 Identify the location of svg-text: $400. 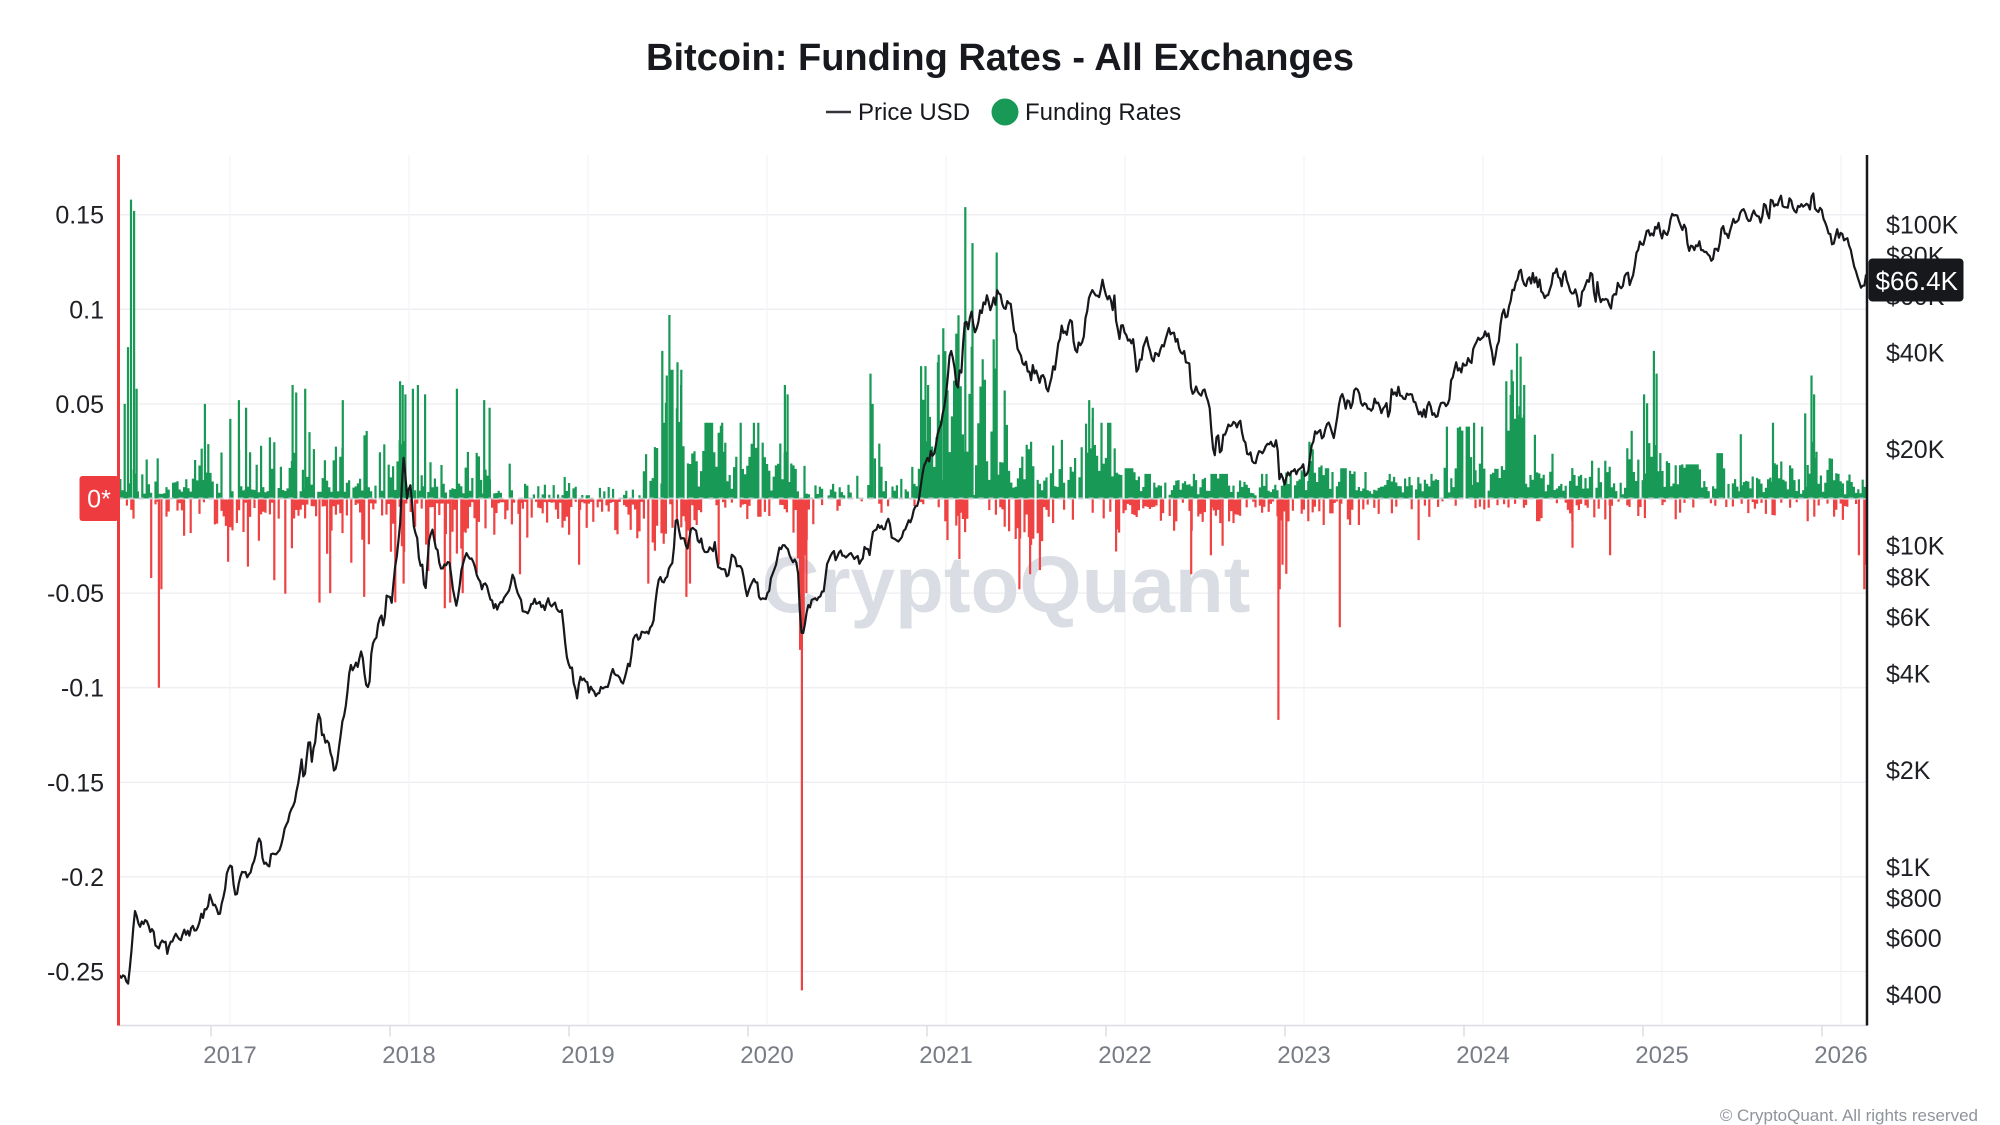
(1914, 996).